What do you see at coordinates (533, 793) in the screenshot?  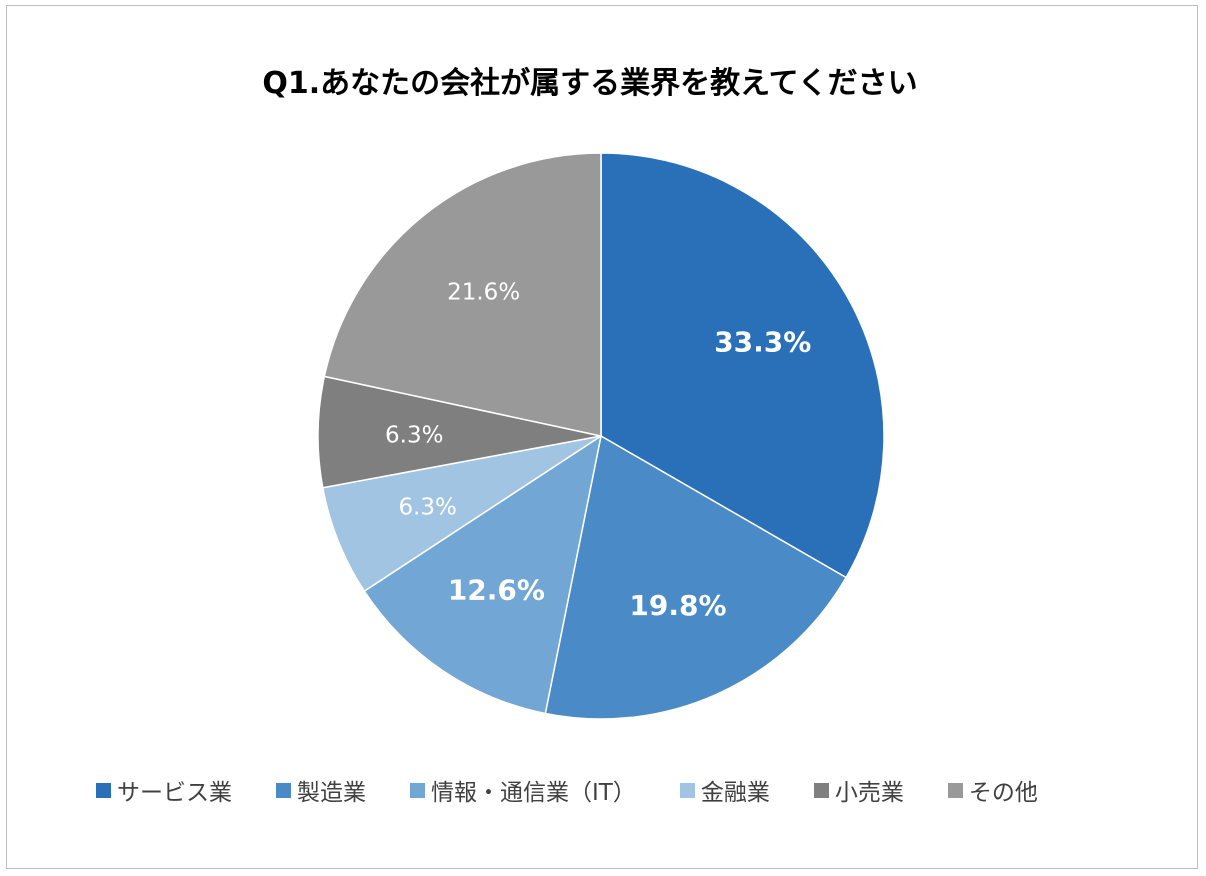 I see `legend-label: 情報・通信業（IT）` at bounding box center [533, 793].